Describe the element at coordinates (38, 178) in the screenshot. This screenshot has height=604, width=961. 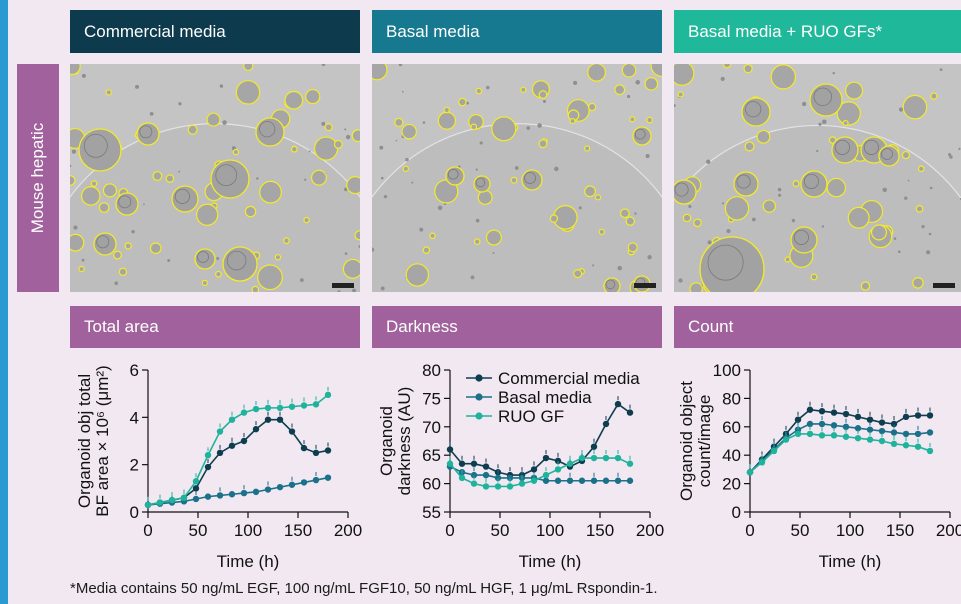
I see `row-label: Mouse hepatic` at that location.